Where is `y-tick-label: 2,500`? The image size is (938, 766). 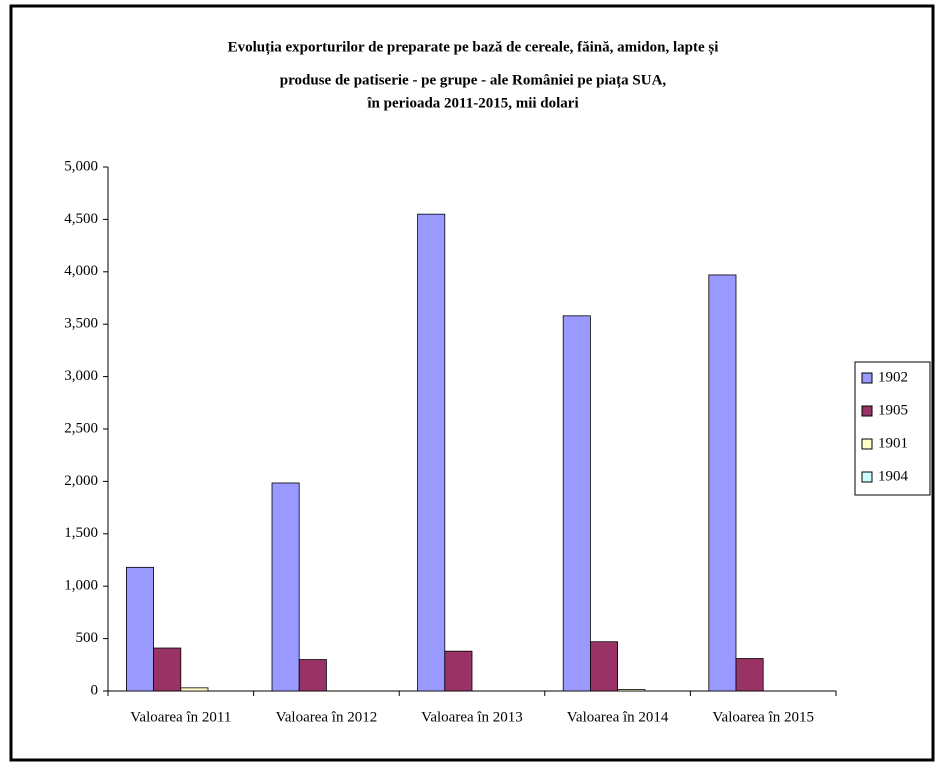 y-tick-label: 2,500 is located at coordinates (81, 428).